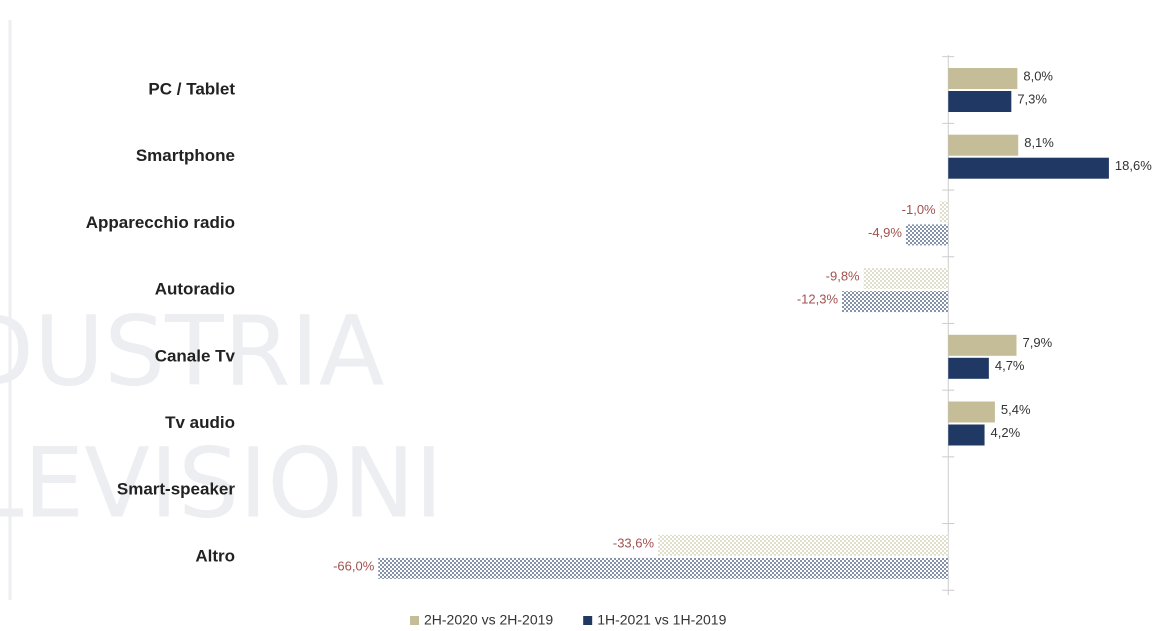 This screenshot has height=631, width=1174. What do you see at coordinates (818, 299) in the screenshot?
I see `value-label: -12,3%` at bounding box center [818, 299].